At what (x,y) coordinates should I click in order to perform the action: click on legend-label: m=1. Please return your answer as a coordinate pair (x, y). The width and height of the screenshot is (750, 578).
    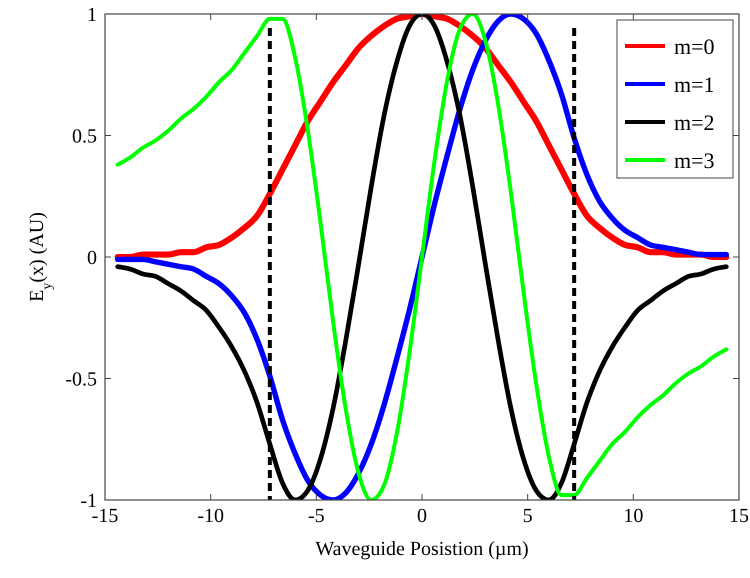
    Looking at the image, I should click on (694, 84).